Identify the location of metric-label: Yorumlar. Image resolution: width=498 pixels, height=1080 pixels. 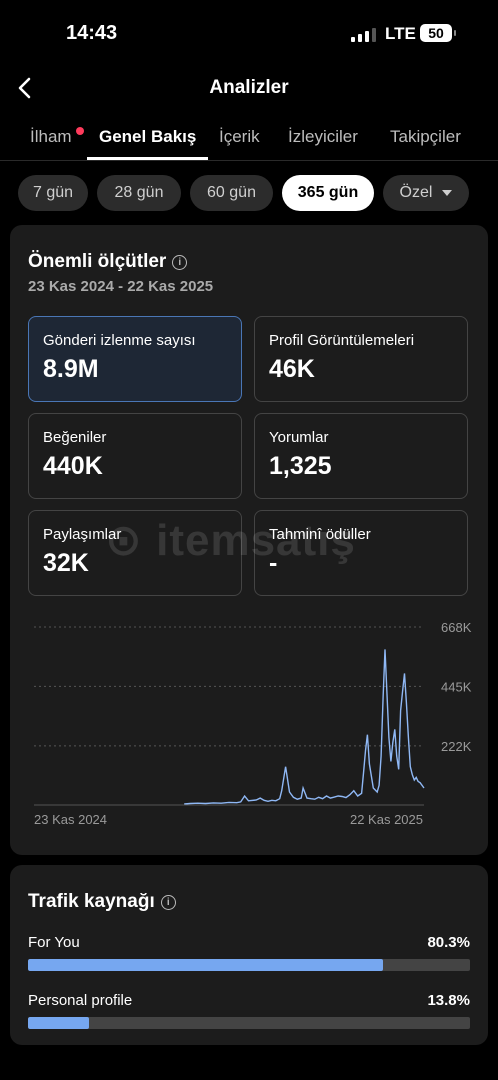
(299, 437).